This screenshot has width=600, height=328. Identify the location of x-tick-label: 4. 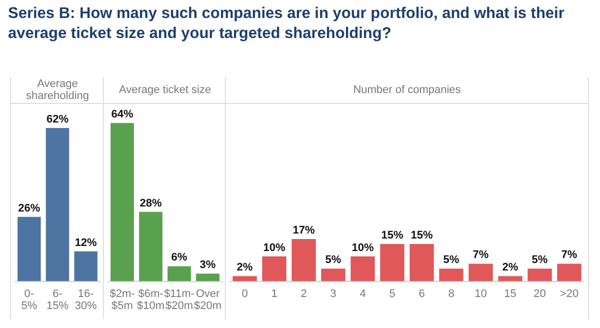
(363, 294).